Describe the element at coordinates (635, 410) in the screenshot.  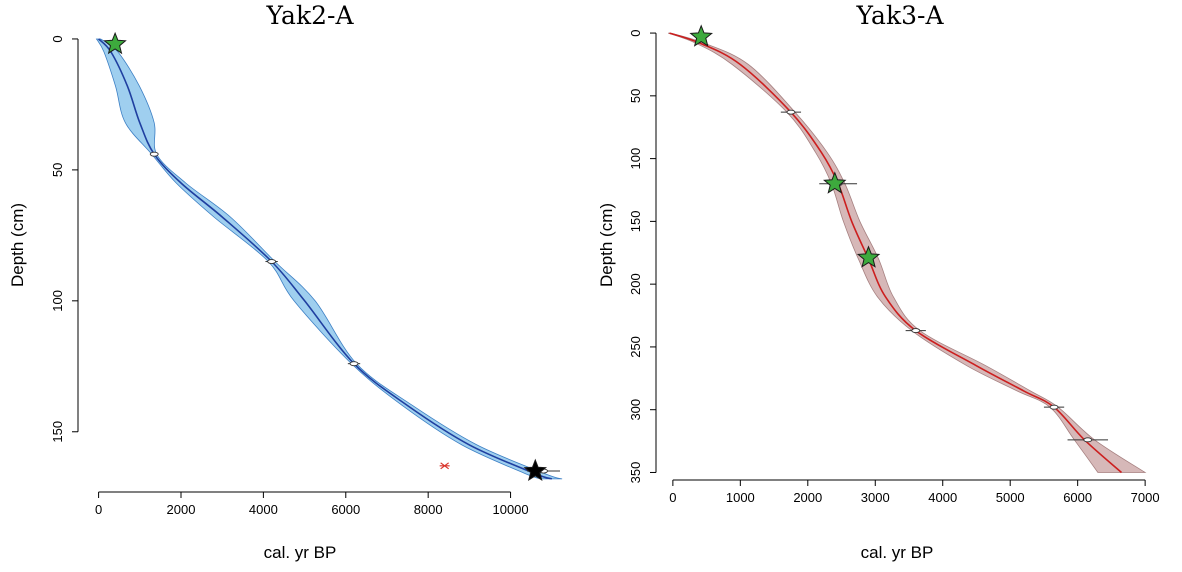
I see `y-tick-label: 300` at that location.